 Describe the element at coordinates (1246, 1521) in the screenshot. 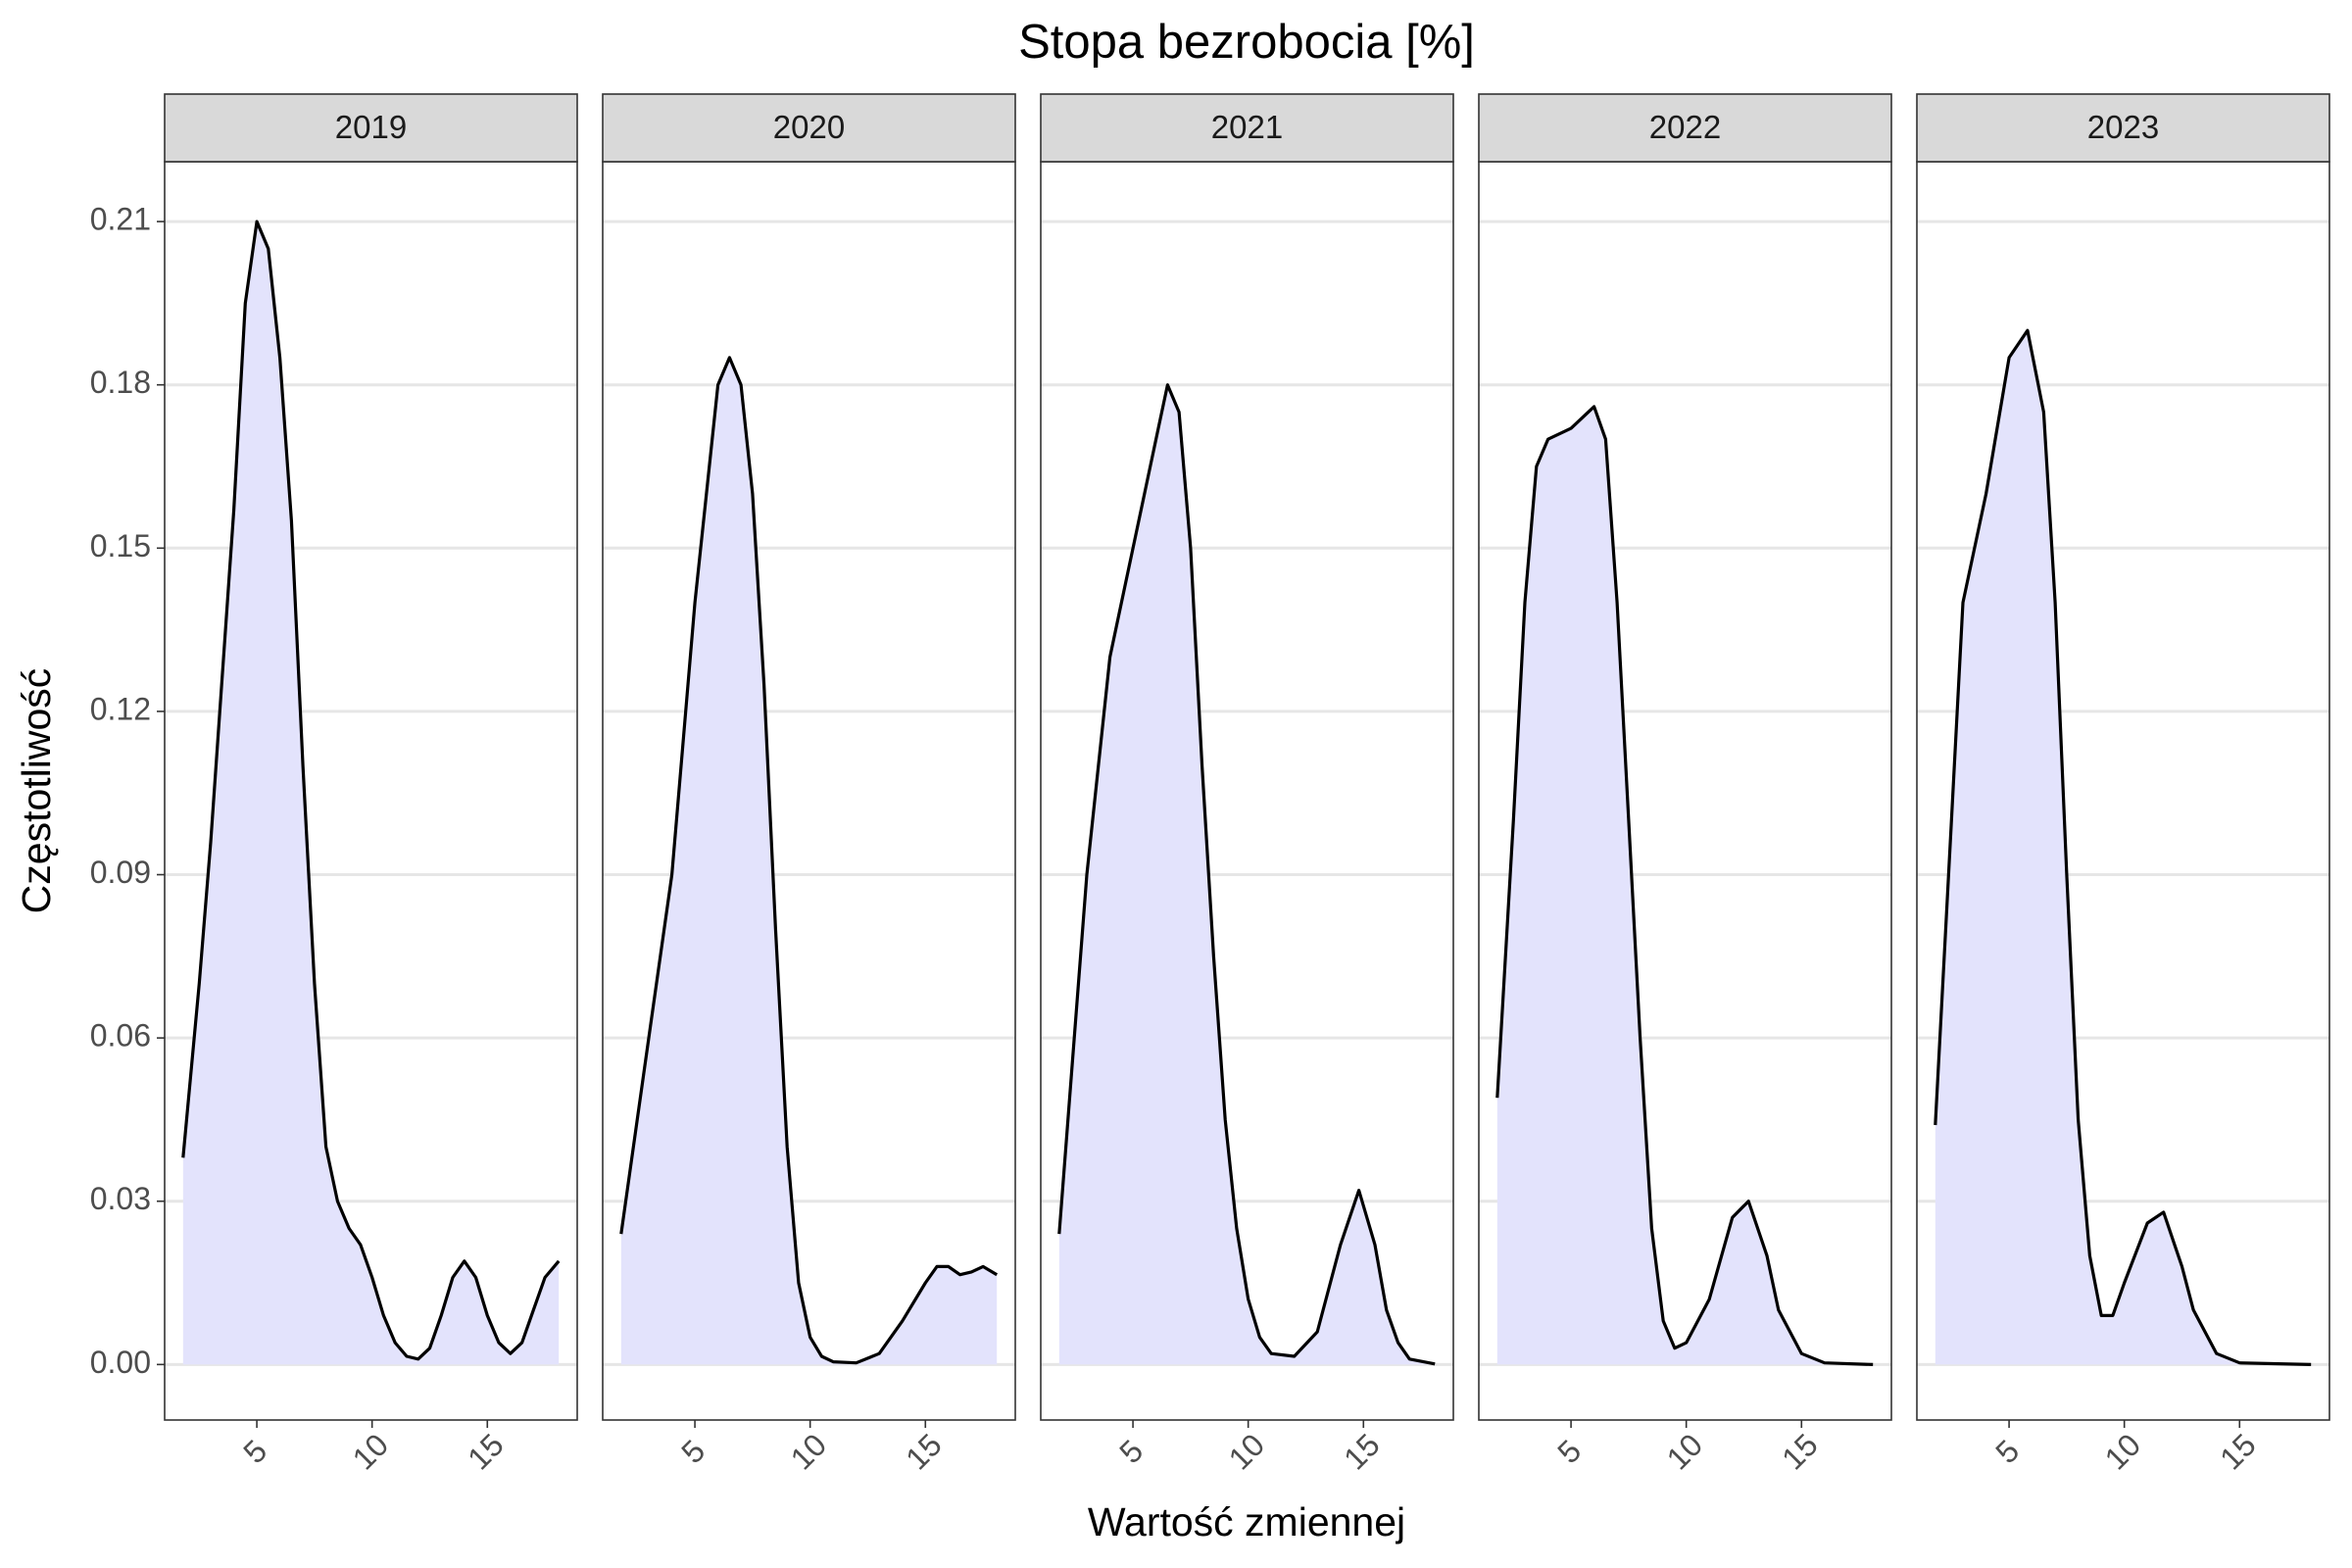

I see `x-axis-label: Wartość zmiennej` at that location.